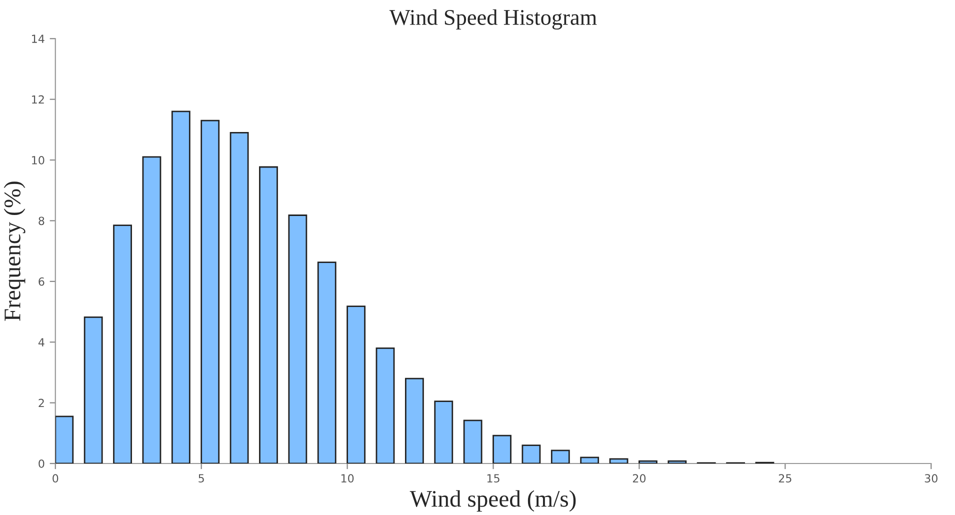 The image size is (955, 515). I want to click on x-tick-label: 15, so click(493, 478).